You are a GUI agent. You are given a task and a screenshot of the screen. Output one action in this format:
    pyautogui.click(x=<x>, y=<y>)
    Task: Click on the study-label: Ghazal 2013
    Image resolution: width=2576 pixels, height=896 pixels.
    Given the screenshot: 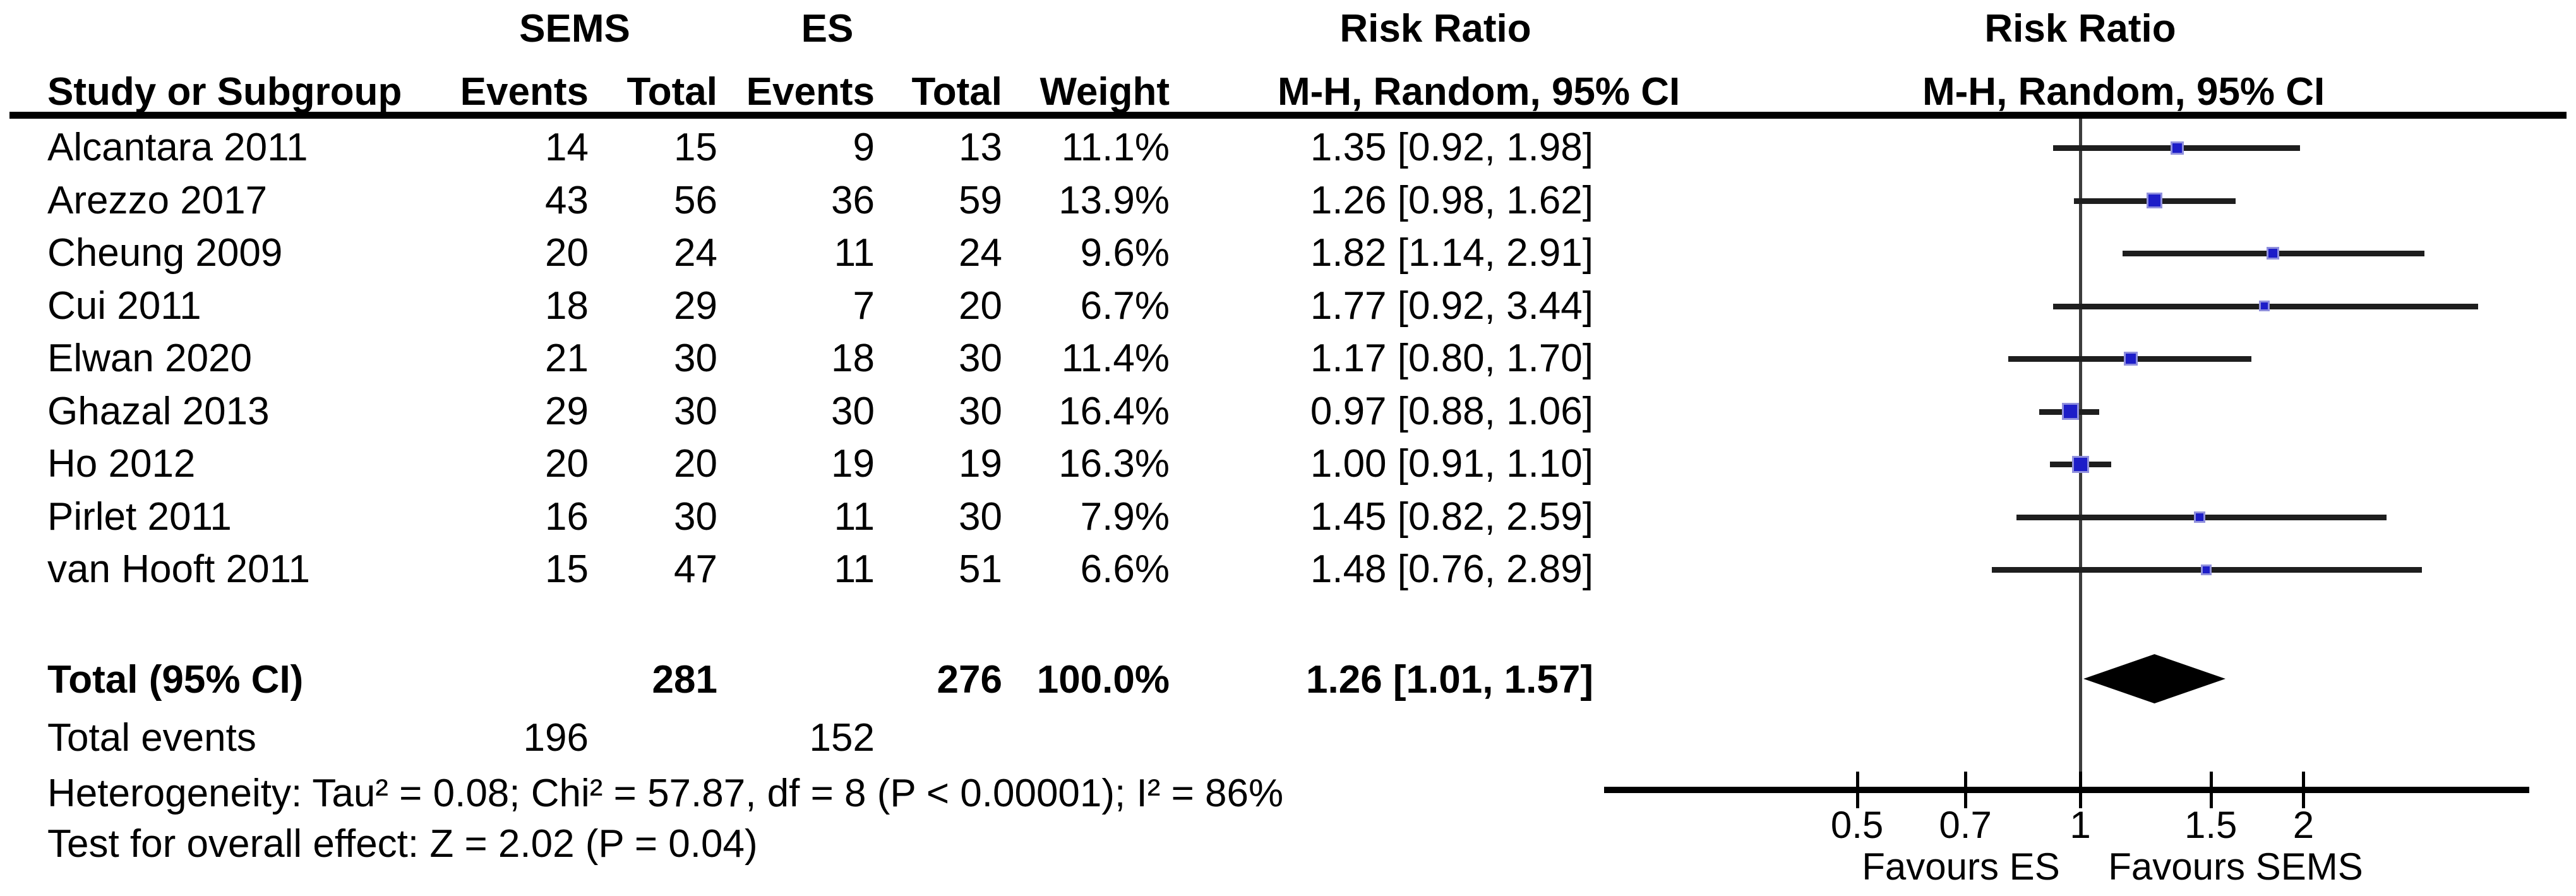 What is the action you would take?
    pyautogui.click(x=158, y=411)
    